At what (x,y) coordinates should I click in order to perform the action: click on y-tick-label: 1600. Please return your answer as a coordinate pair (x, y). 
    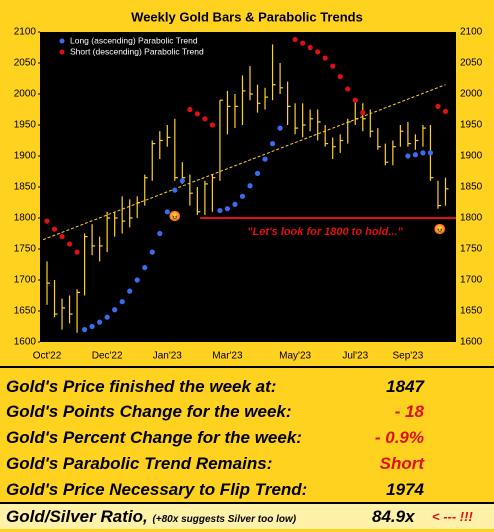
    Looking at the image, I should click on (25, 342).